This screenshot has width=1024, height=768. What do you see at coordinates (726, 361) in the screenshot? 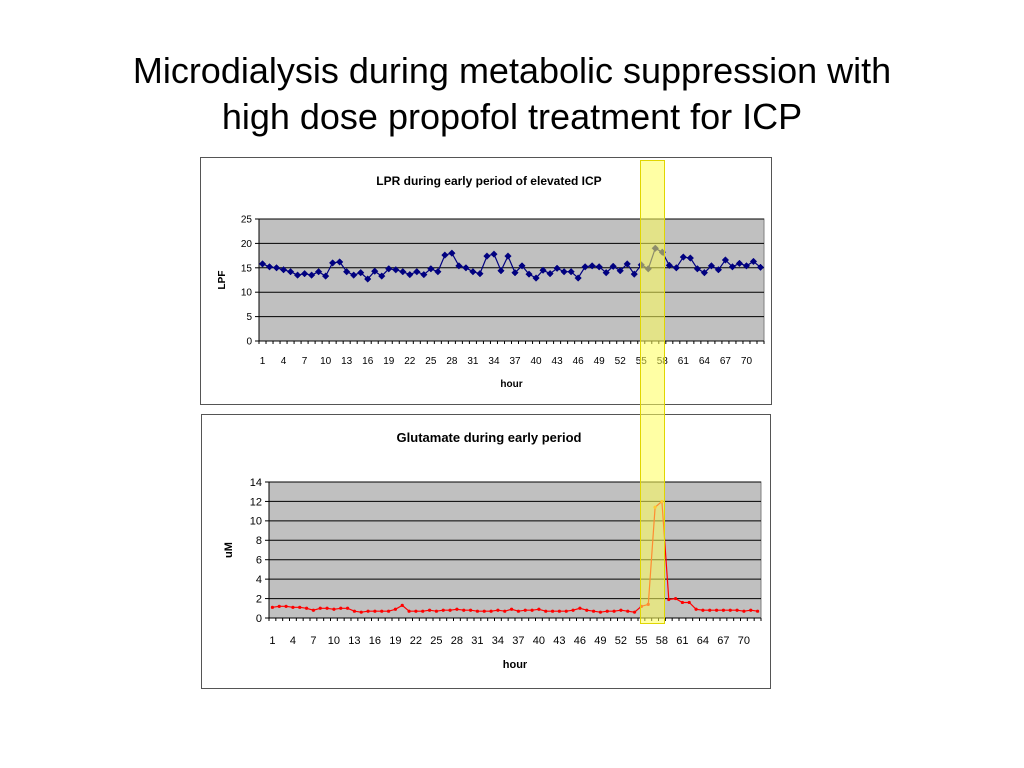
I see `lpr-x-tick-label: 67` at bounding box center [726, 361].